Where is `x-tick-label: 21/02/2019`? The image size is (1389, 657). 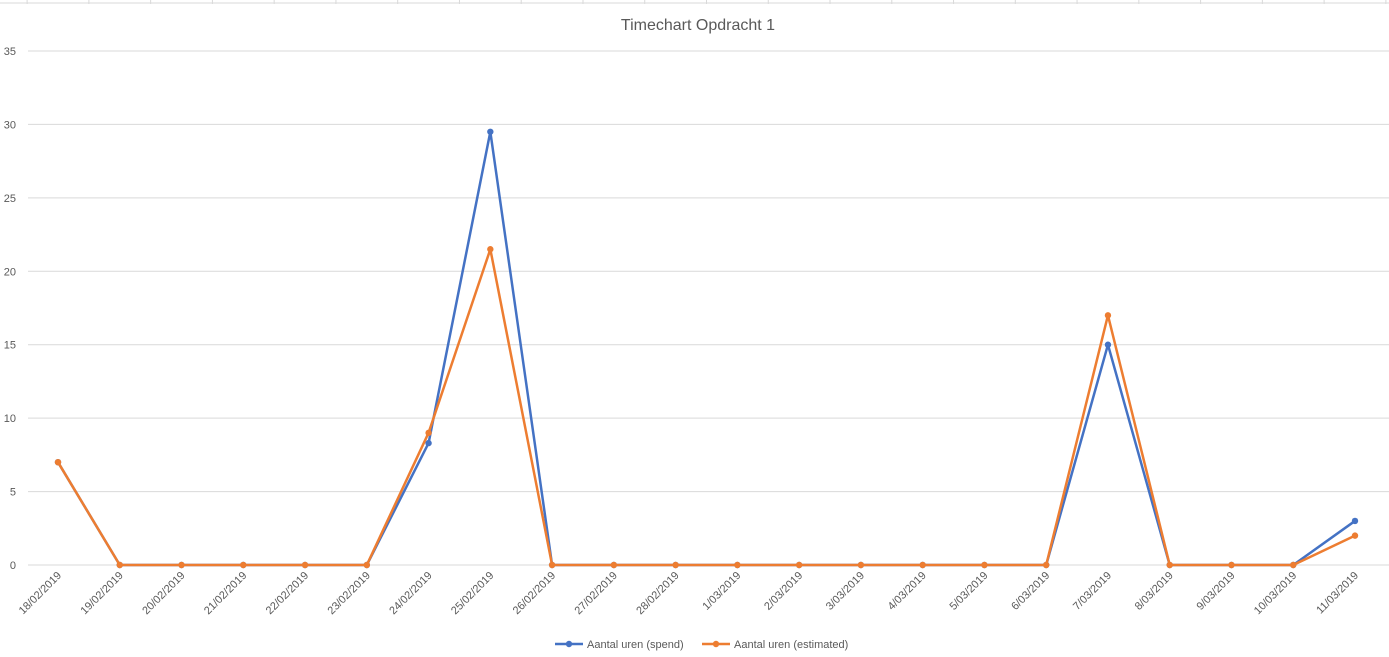
x-tick-label: 21/02/2019 is located at coordinates (225, 593).